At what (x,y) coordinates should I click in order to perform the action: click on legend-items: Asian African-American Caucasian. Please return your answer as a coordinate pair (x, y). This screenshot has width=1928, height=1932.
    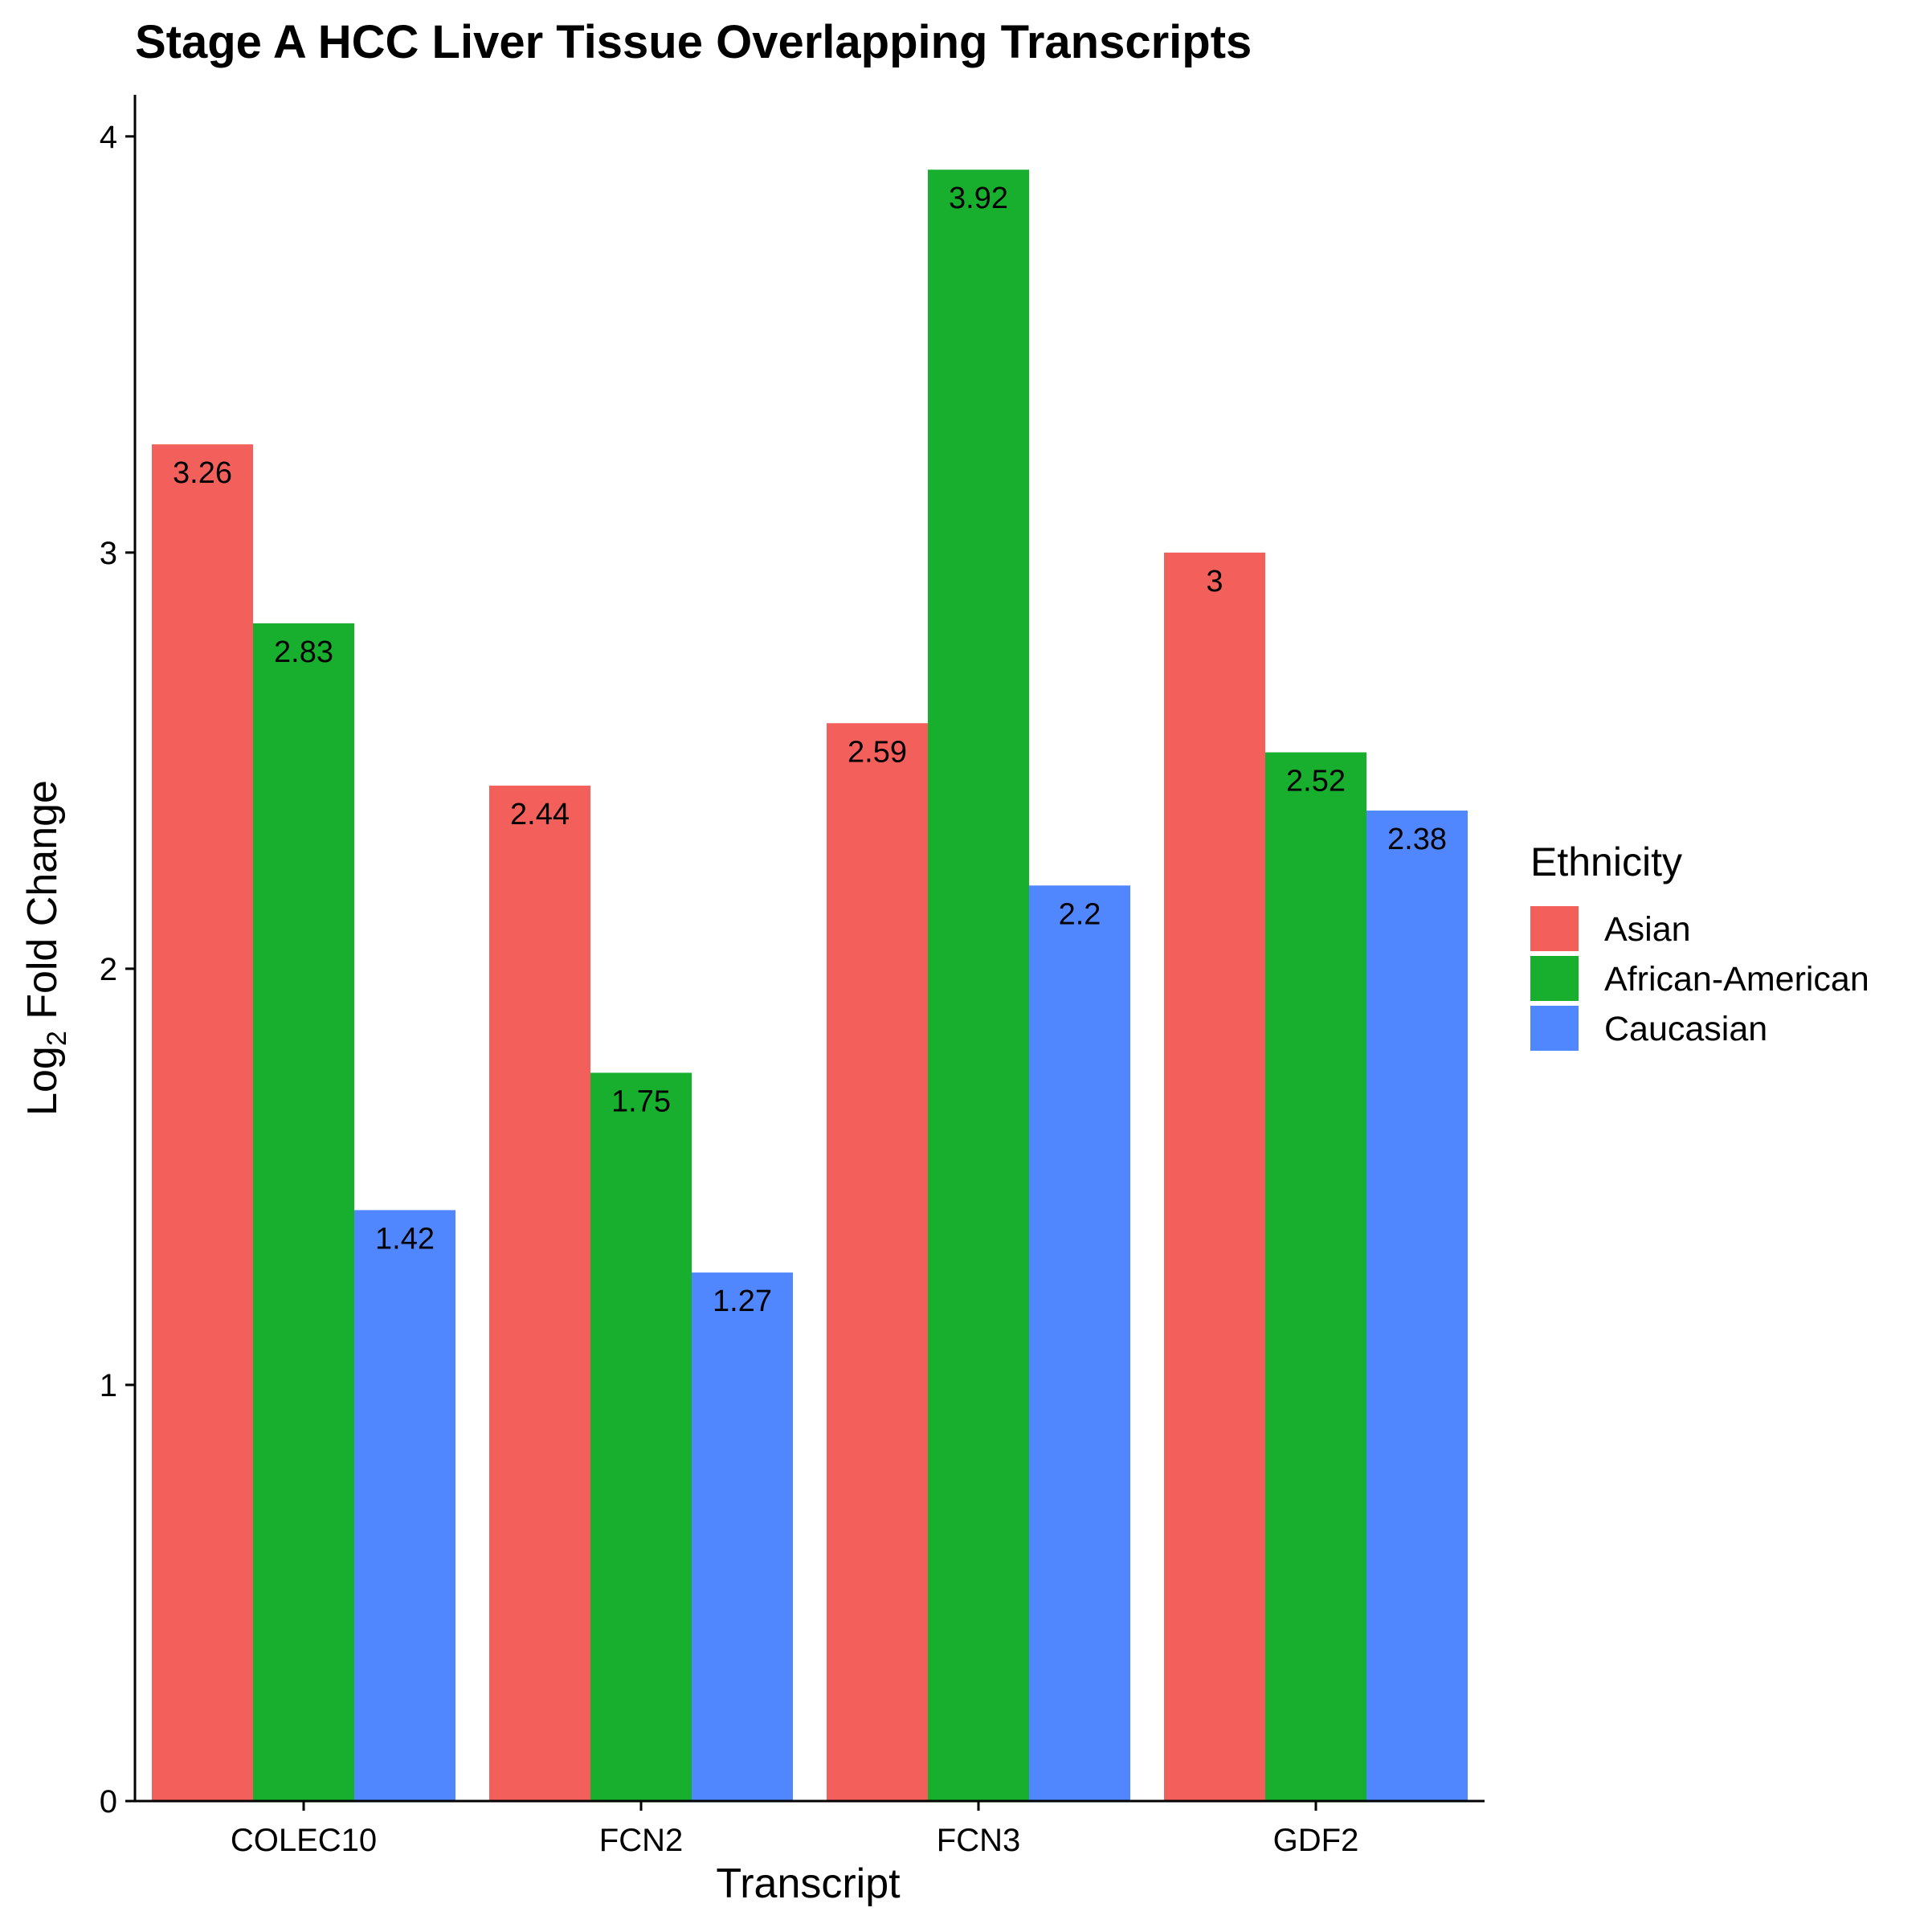
    Looking at the image, I should click on (1699, 978).